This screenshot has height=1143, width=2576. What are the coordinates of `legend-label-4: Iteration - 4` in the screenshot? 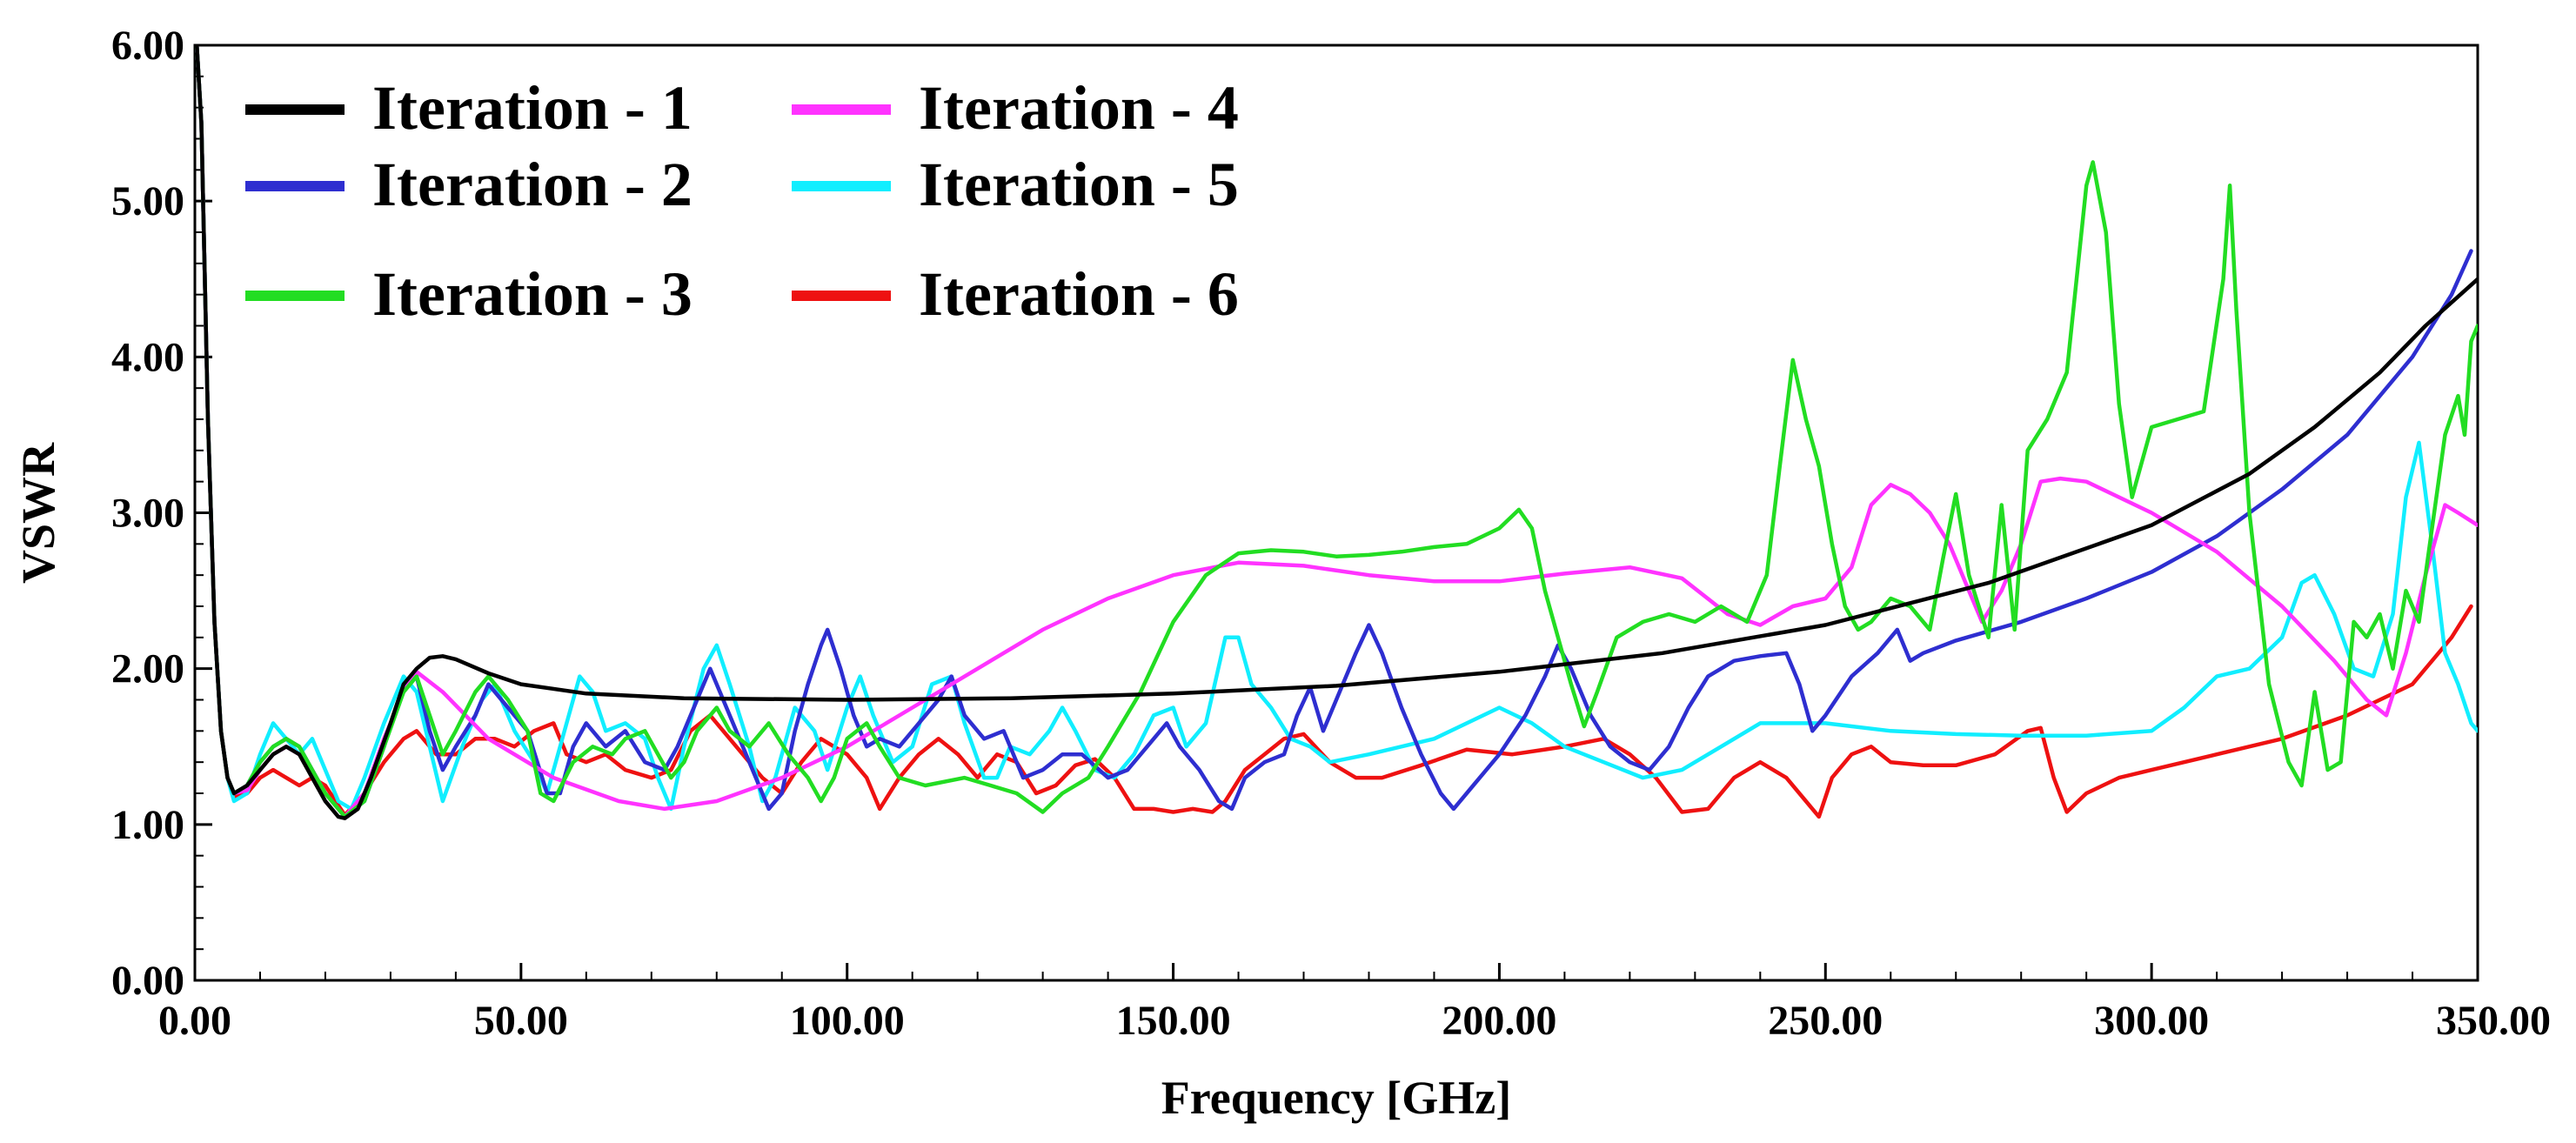 It's located at (1079, 108).